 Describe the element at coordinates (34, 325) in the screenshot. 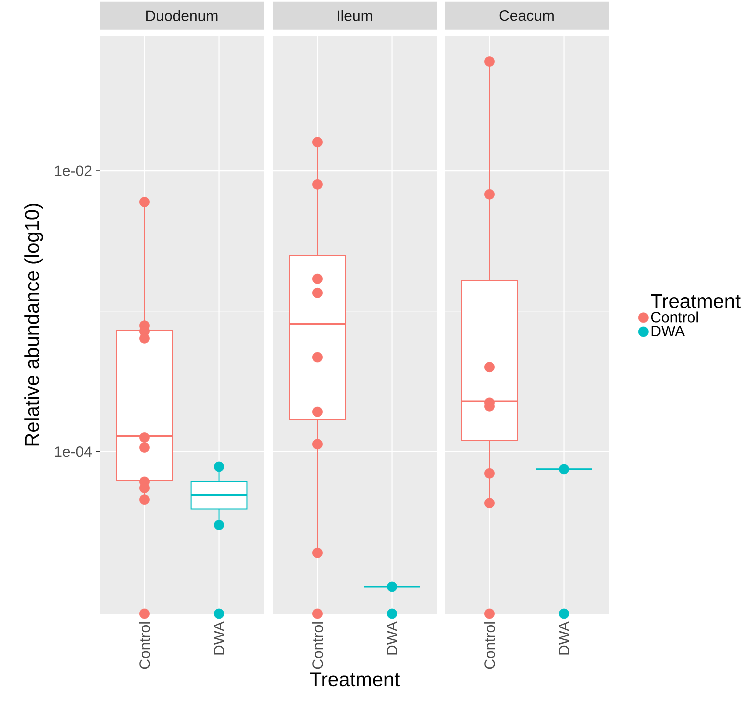

I see `y-axis-title: Relative abundance (log10)` at that location.